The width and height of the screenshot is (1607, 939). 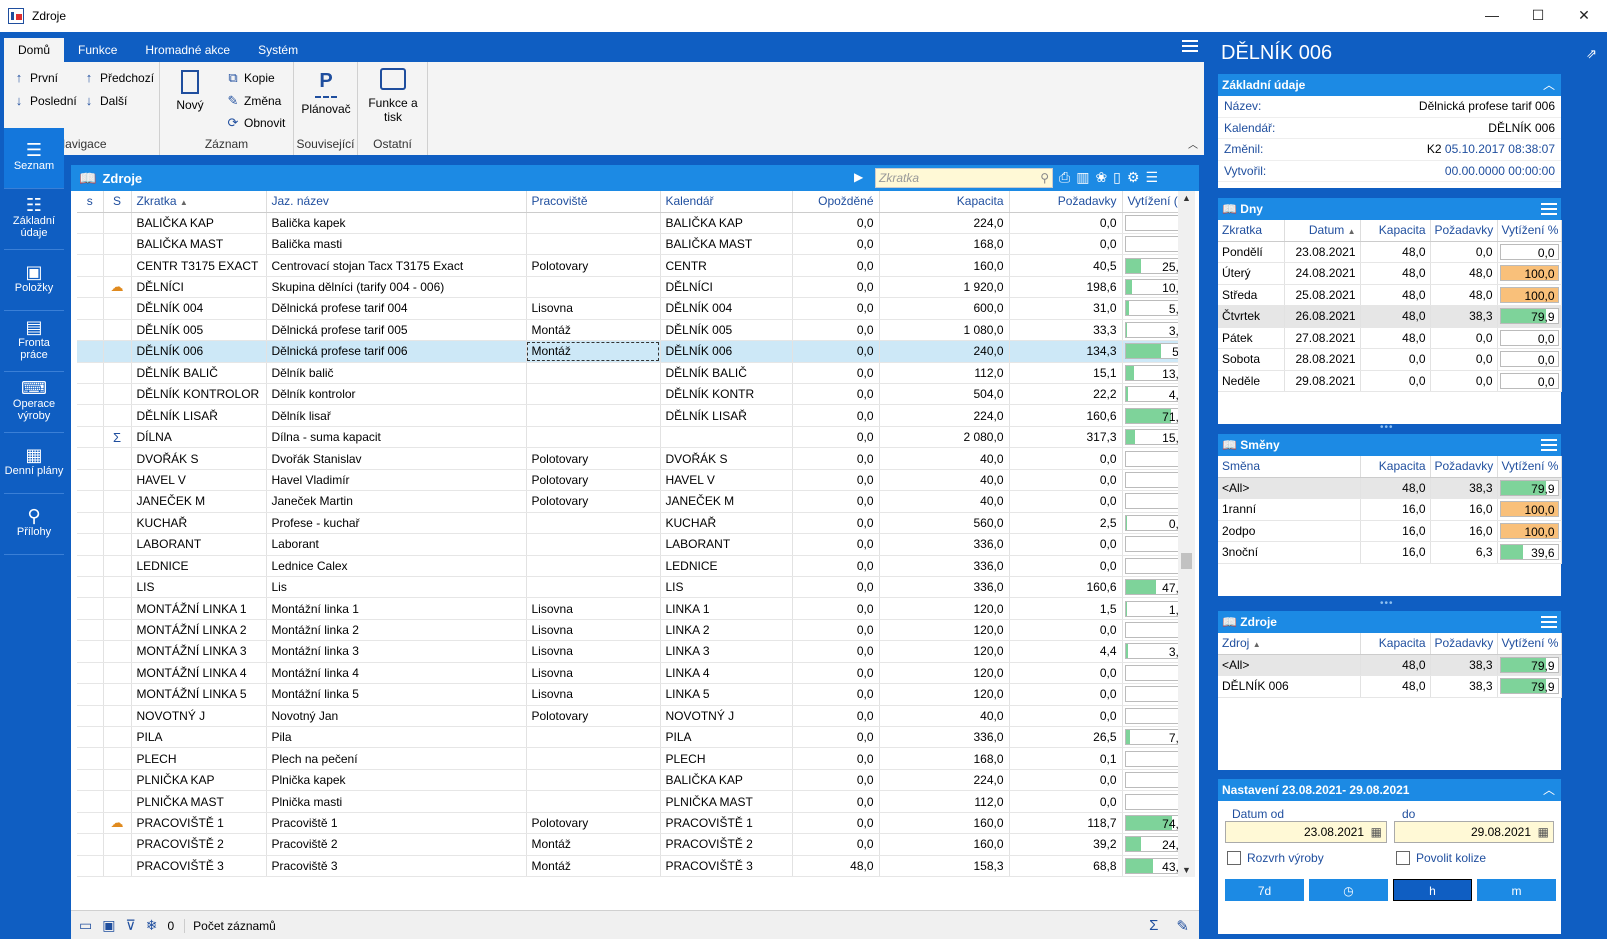 I want to click on maximize-icon: ☐, so click(x=1538, y=14).